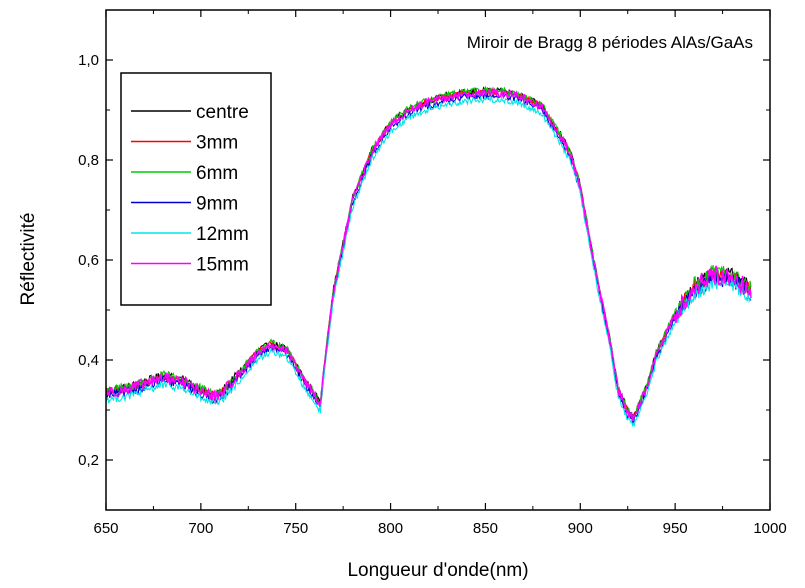 This screenshot has width=805, height=588. Describe the element at coordinates (769, 528) in the screenshot. I see `x-tick-label: 1000` at that location.